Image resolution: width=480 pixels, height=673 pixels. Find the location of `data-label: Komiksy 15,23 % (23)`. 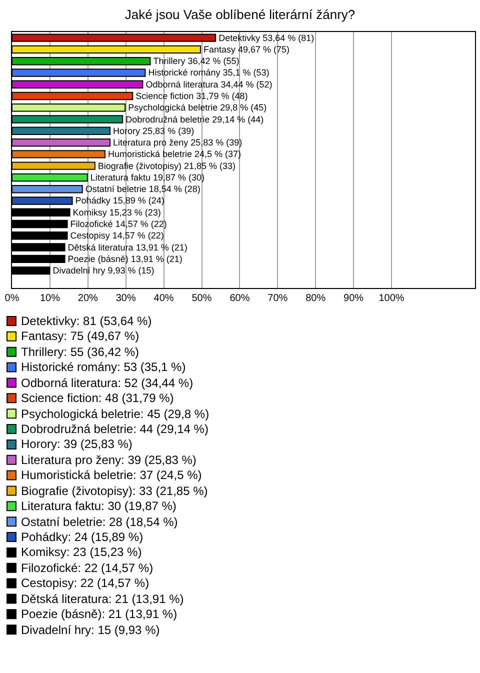

data-label: Komiksy 15,23 % (23) is located at coordinates (116, 212).